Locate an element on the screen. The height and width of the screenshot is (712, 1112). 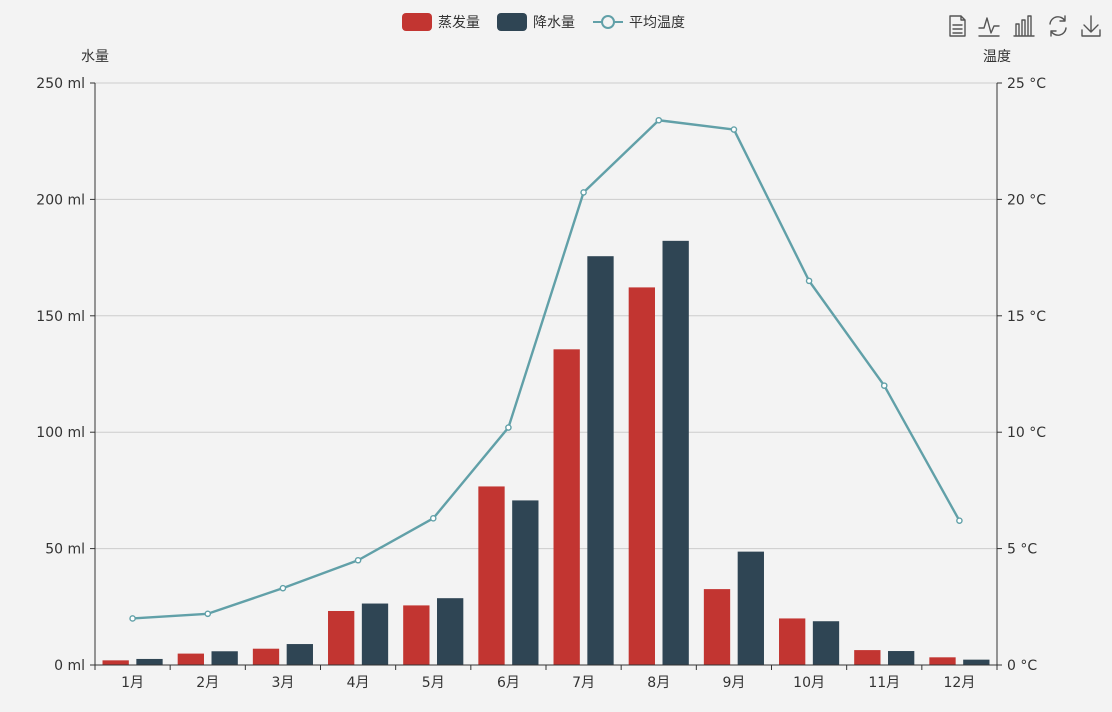
x-tick-label: 10月 is located at coordinates (809, 683).